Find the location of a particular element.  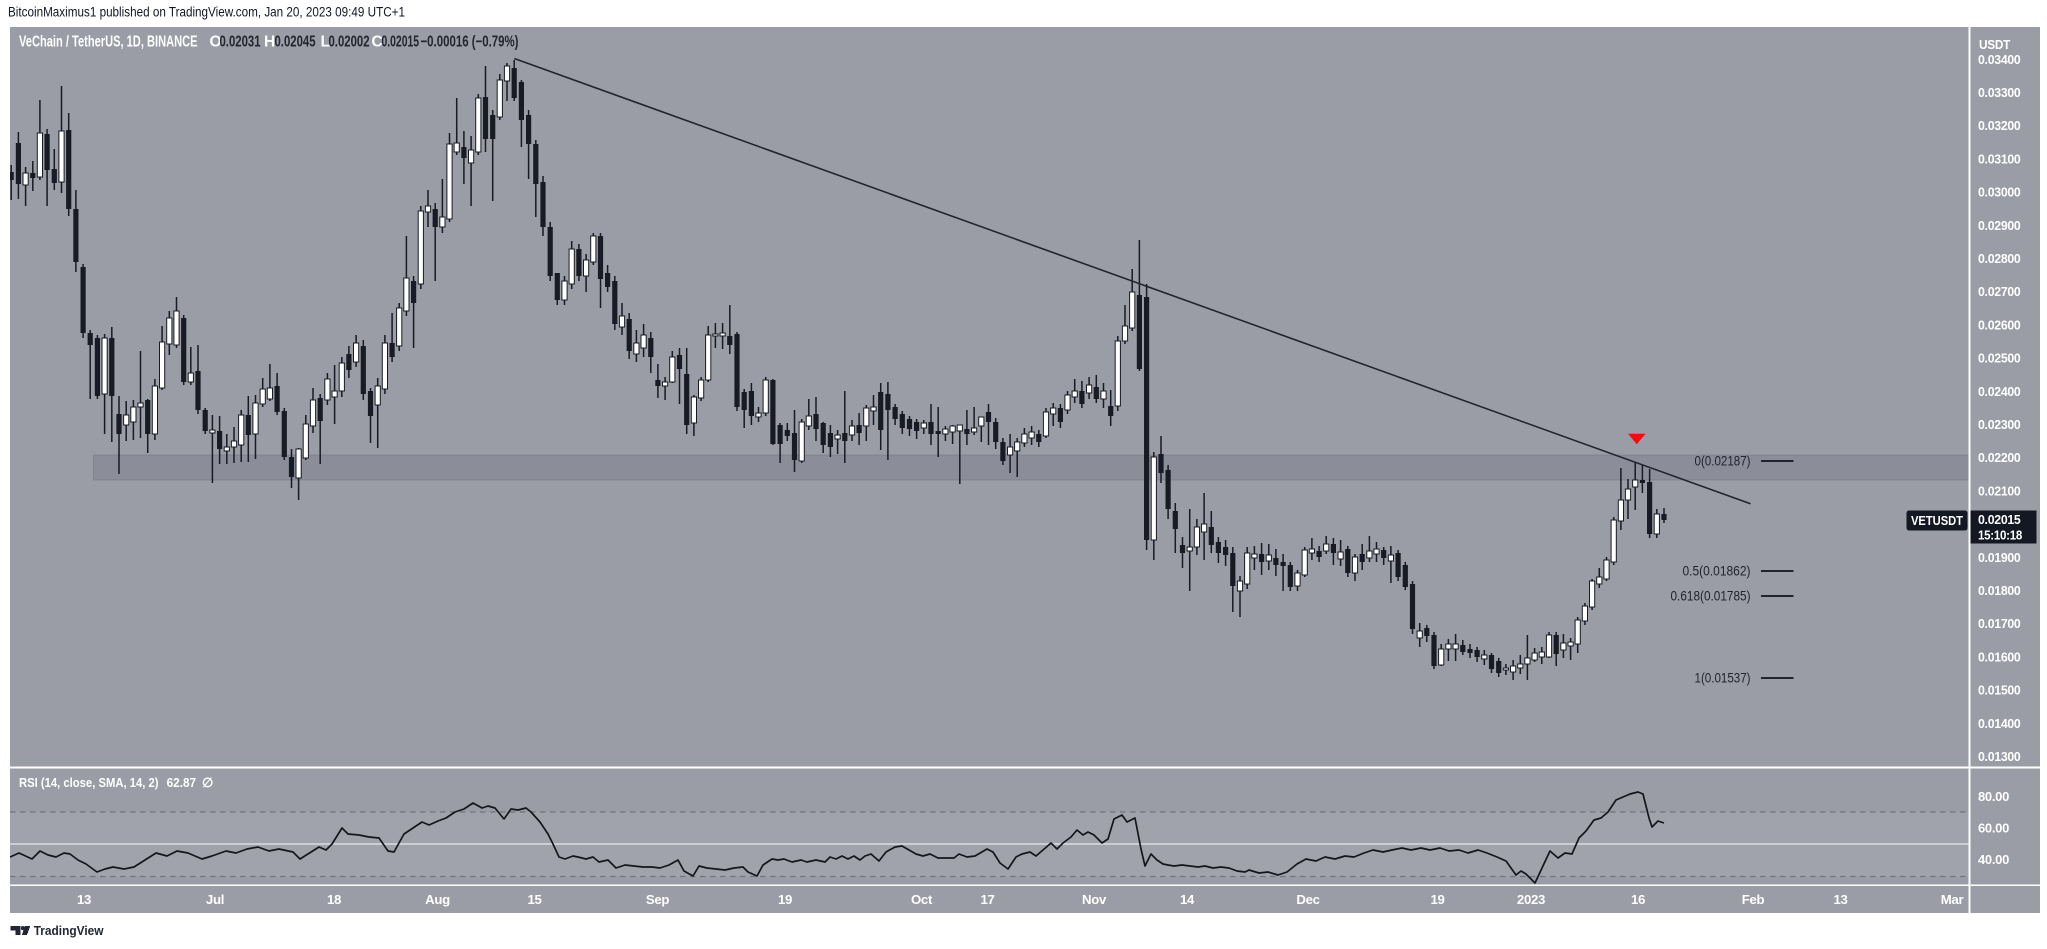

svg-text: 0.01300 is located at coordinates (1999, 756).